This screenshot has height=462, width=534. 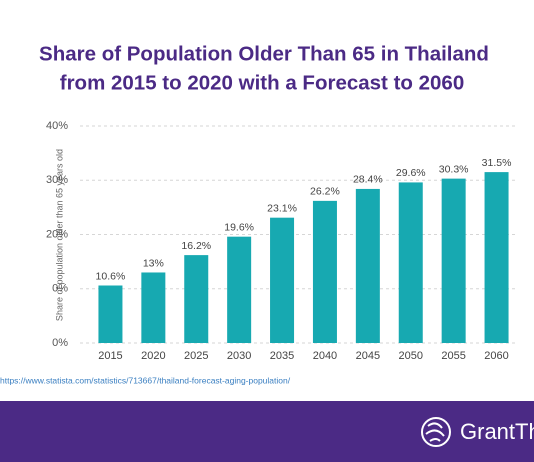 I want to click on x-tick-label: 2055, so click(x=453, y=356).